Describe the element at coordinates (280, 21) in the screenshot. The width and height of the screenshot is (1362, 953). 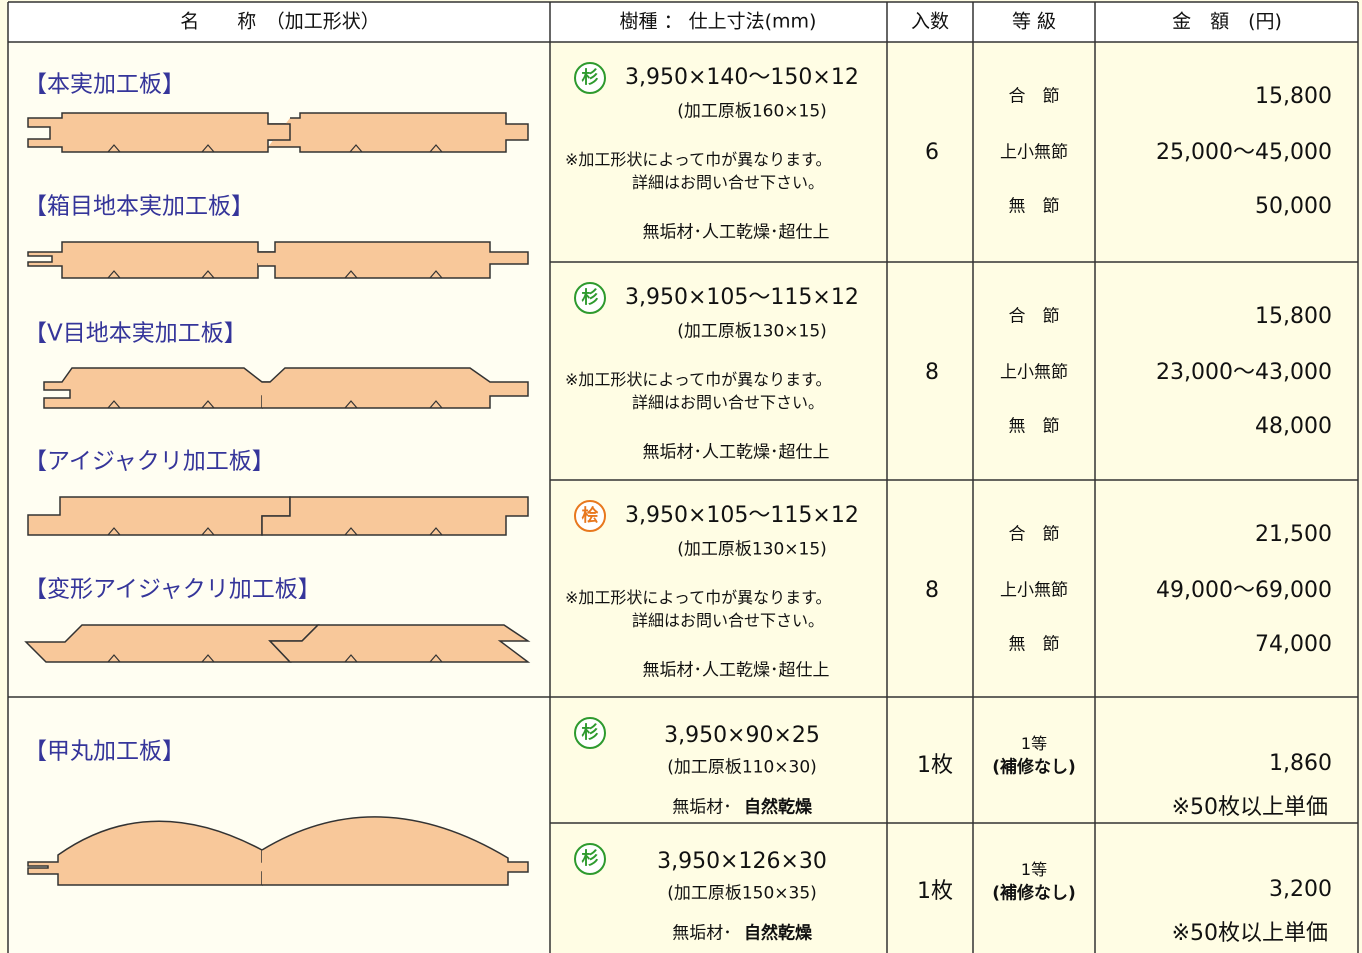
I see `header-cell: 名 称 （加工形状）` at that location.